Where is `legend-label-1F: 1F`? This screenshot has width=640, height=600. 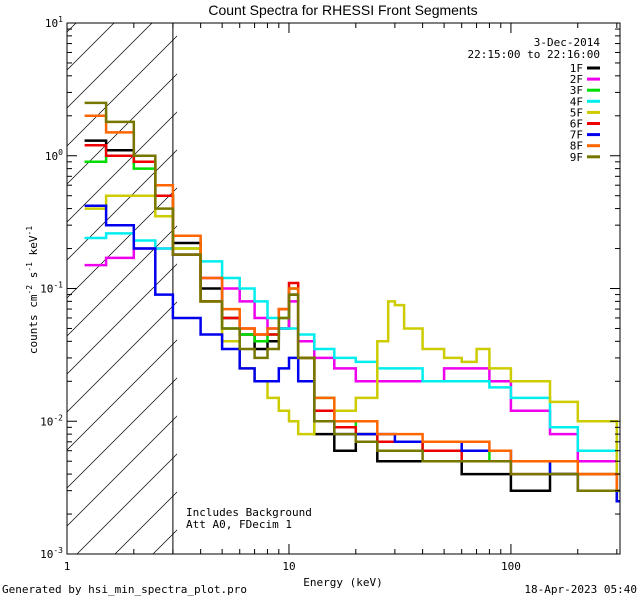
legend-label-1F: 1F is located at coordinates (576, 68).